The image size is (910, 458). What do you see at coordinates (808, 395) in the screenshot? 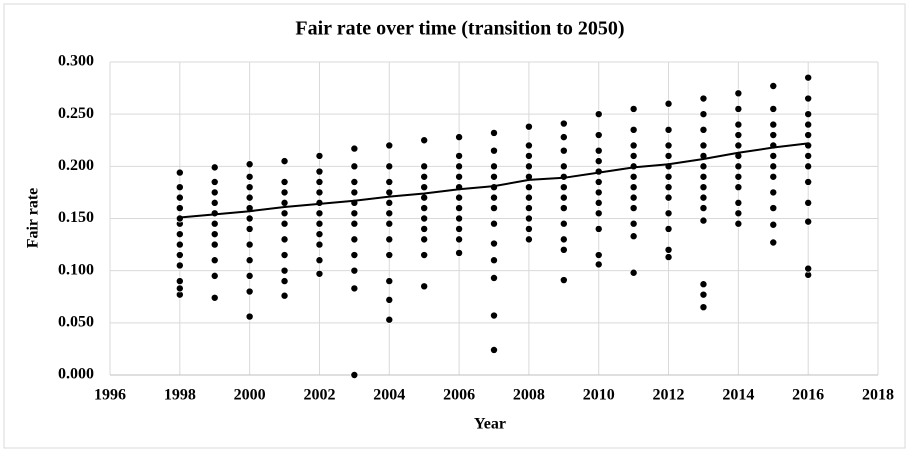
I see `x-tick-label: 2016` at bounding box center [808, 395].